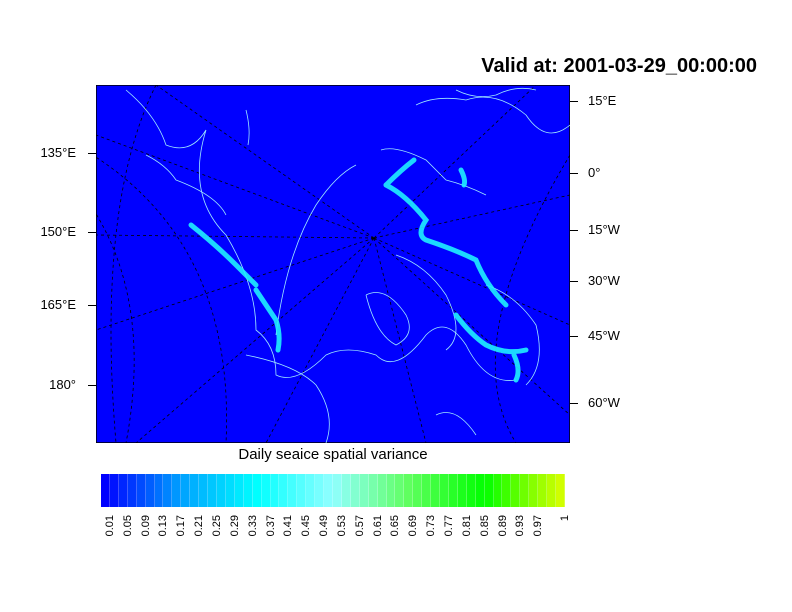 The width and height of the screenshot is (792, 612). I want to click on colorbar-label: 0.73, so click(431, 526).